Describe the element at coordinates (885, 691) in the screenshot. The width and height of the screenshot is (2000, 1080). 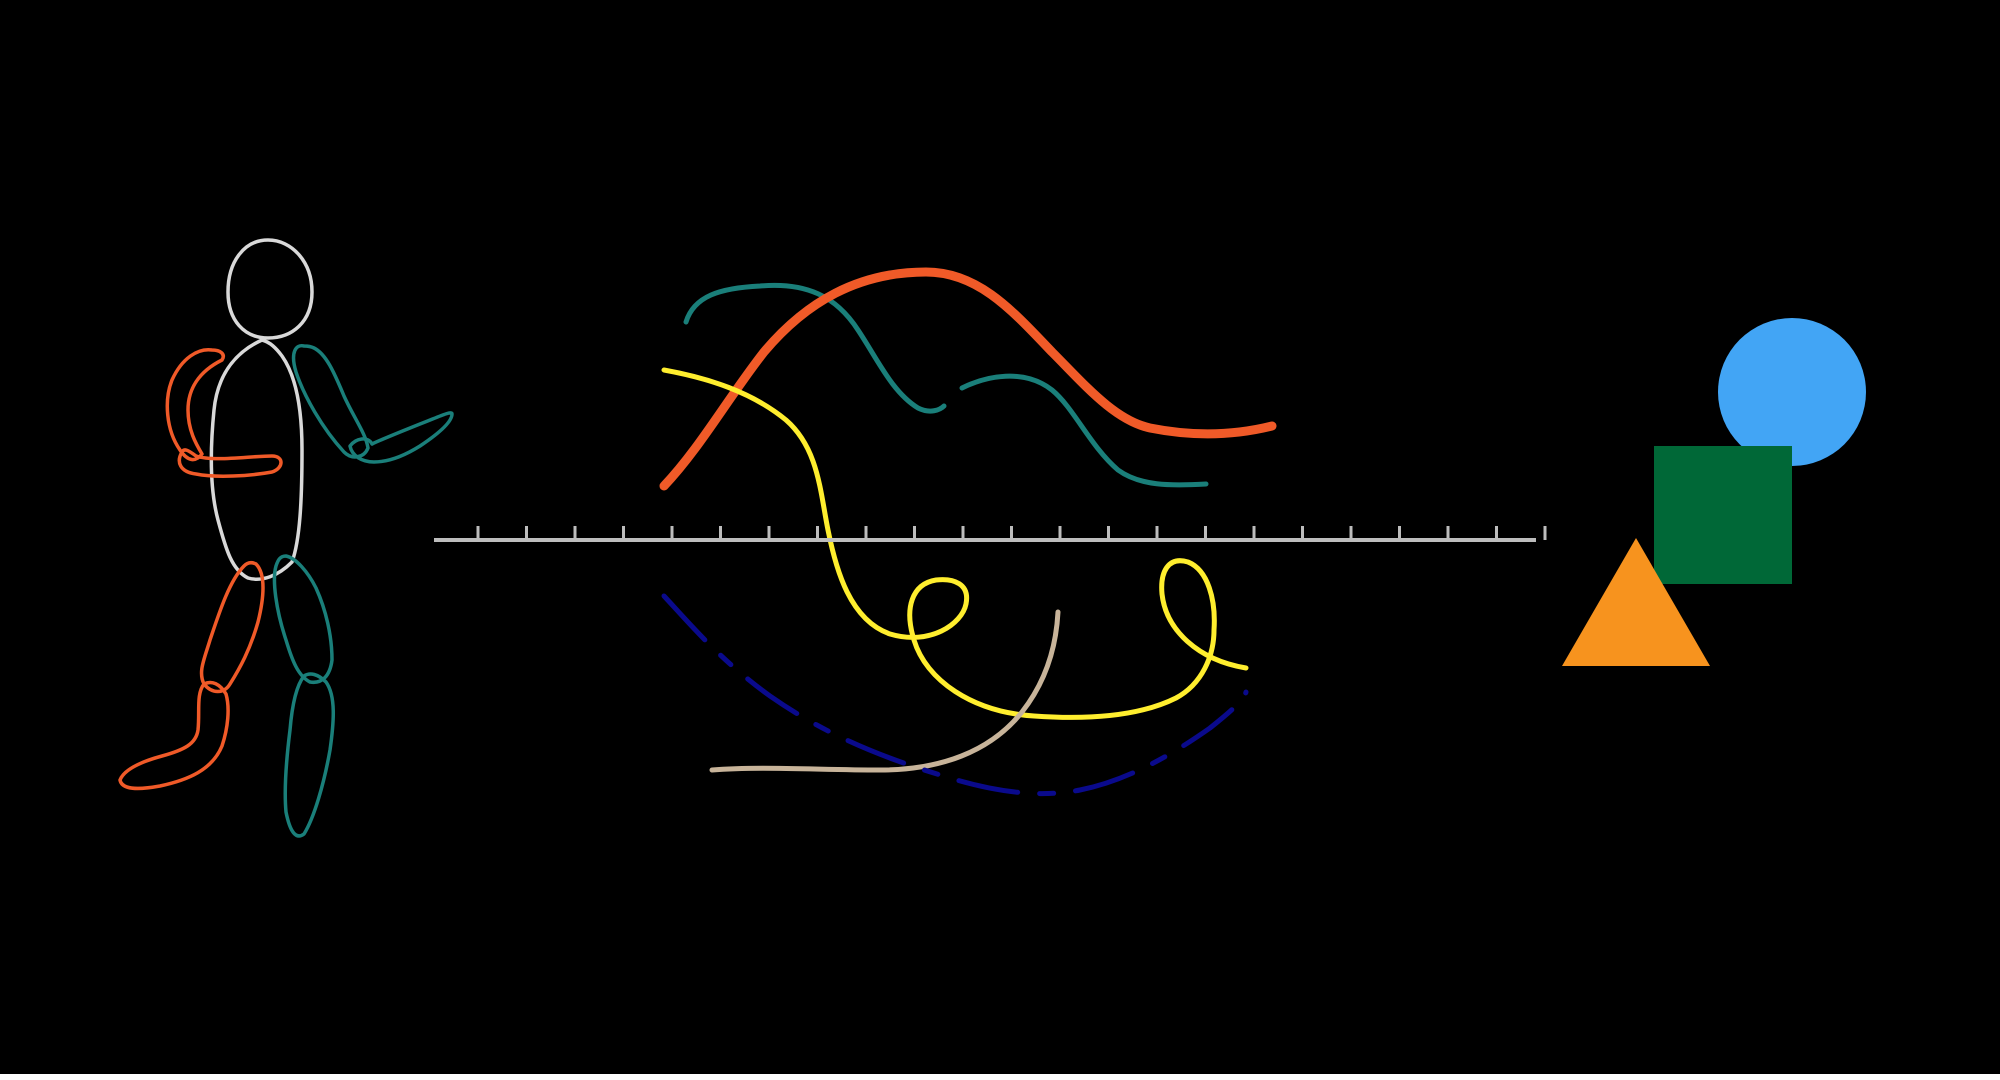
I see `tan-curve` at that location.